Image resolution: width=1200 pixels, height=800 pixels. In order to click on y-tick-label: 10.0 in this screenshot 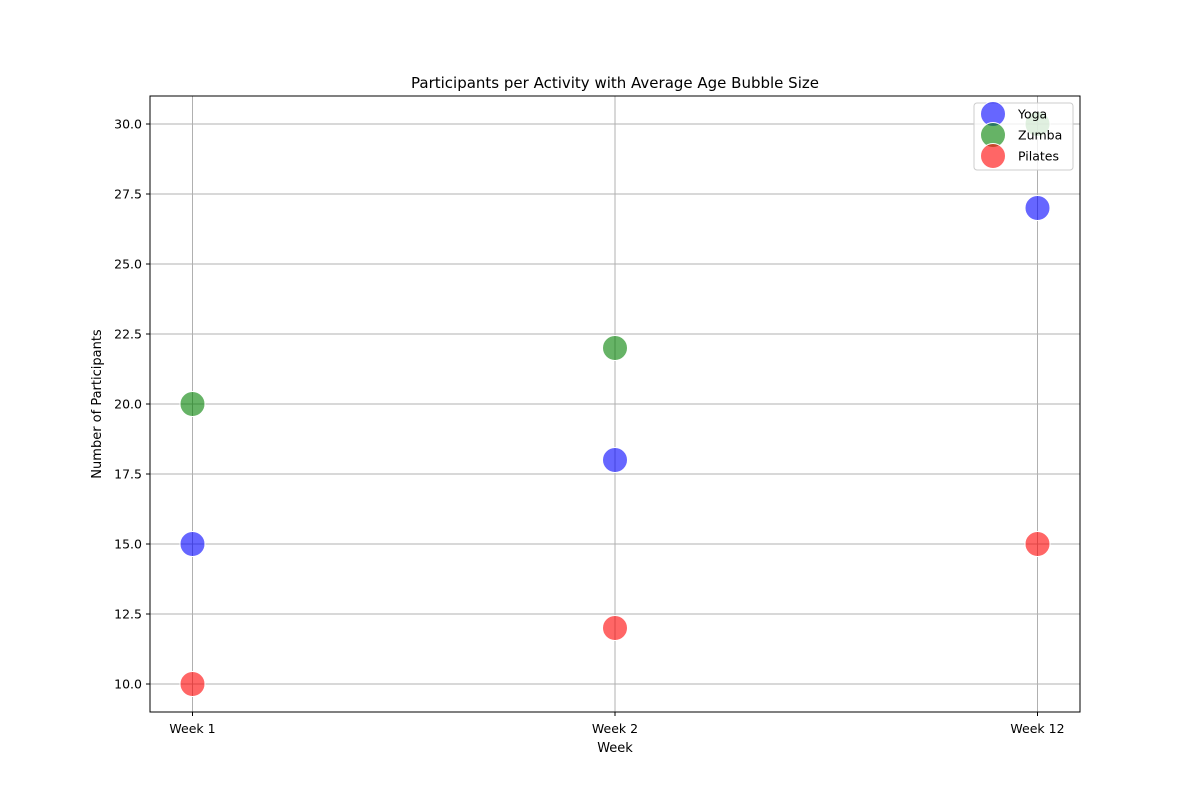, I will do `click(128, 684)`.